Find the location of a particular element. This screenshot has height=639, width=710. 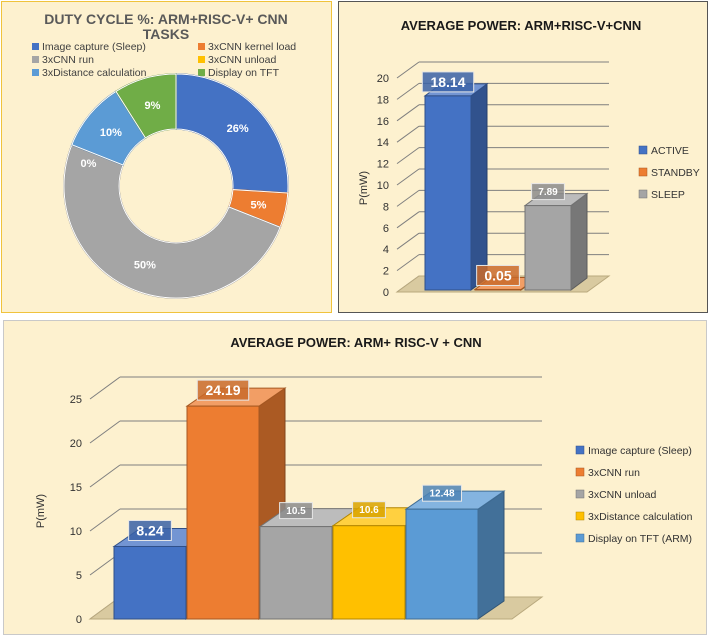

legend-label: 3xCNN kernel load is located at coordinates (252, 47).